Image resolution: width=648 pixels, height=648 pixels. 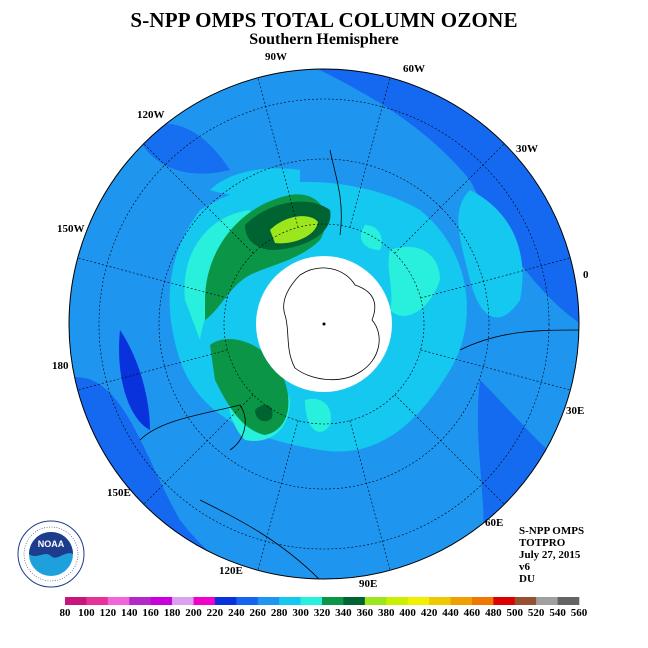 What do you see at coordinates (542, 543) in the screenshot?
I see `info-line: TOTPRO` at bounding box center [542, 543].